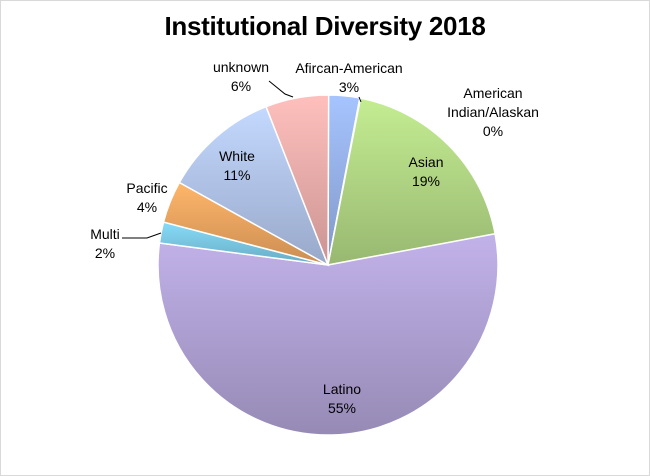 This screenshot has width=650, height=476. What do you see at coordinates (360, 99) in the screenshot?
I see `leader-line-afircan-american` at bounding box center [360, 99].